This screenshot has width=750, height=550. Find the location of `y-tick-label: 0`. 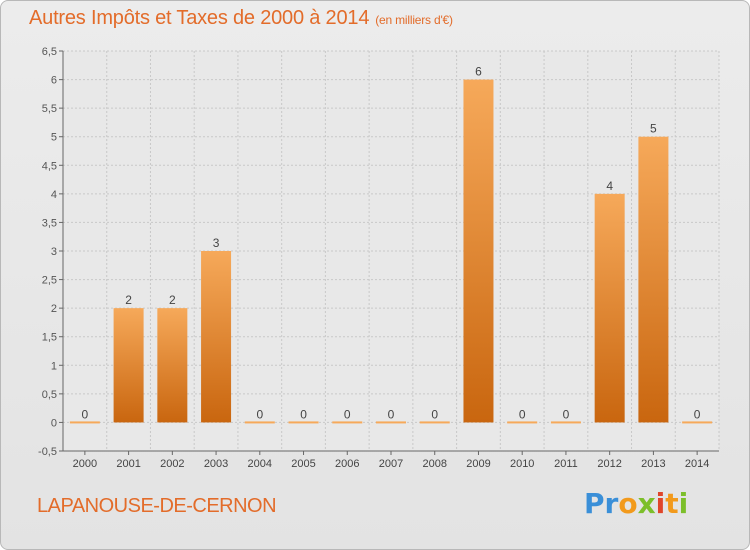

y-tick-label: 0 is located at coordinates (54, 423).